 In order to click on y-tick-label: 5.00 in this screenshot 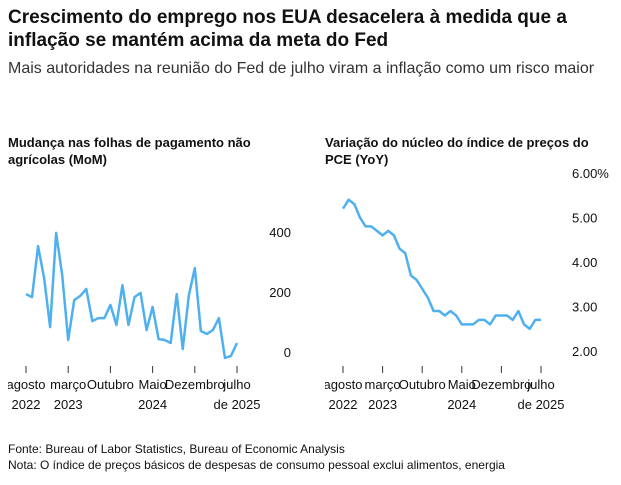, I will do `click(584, 218)`.